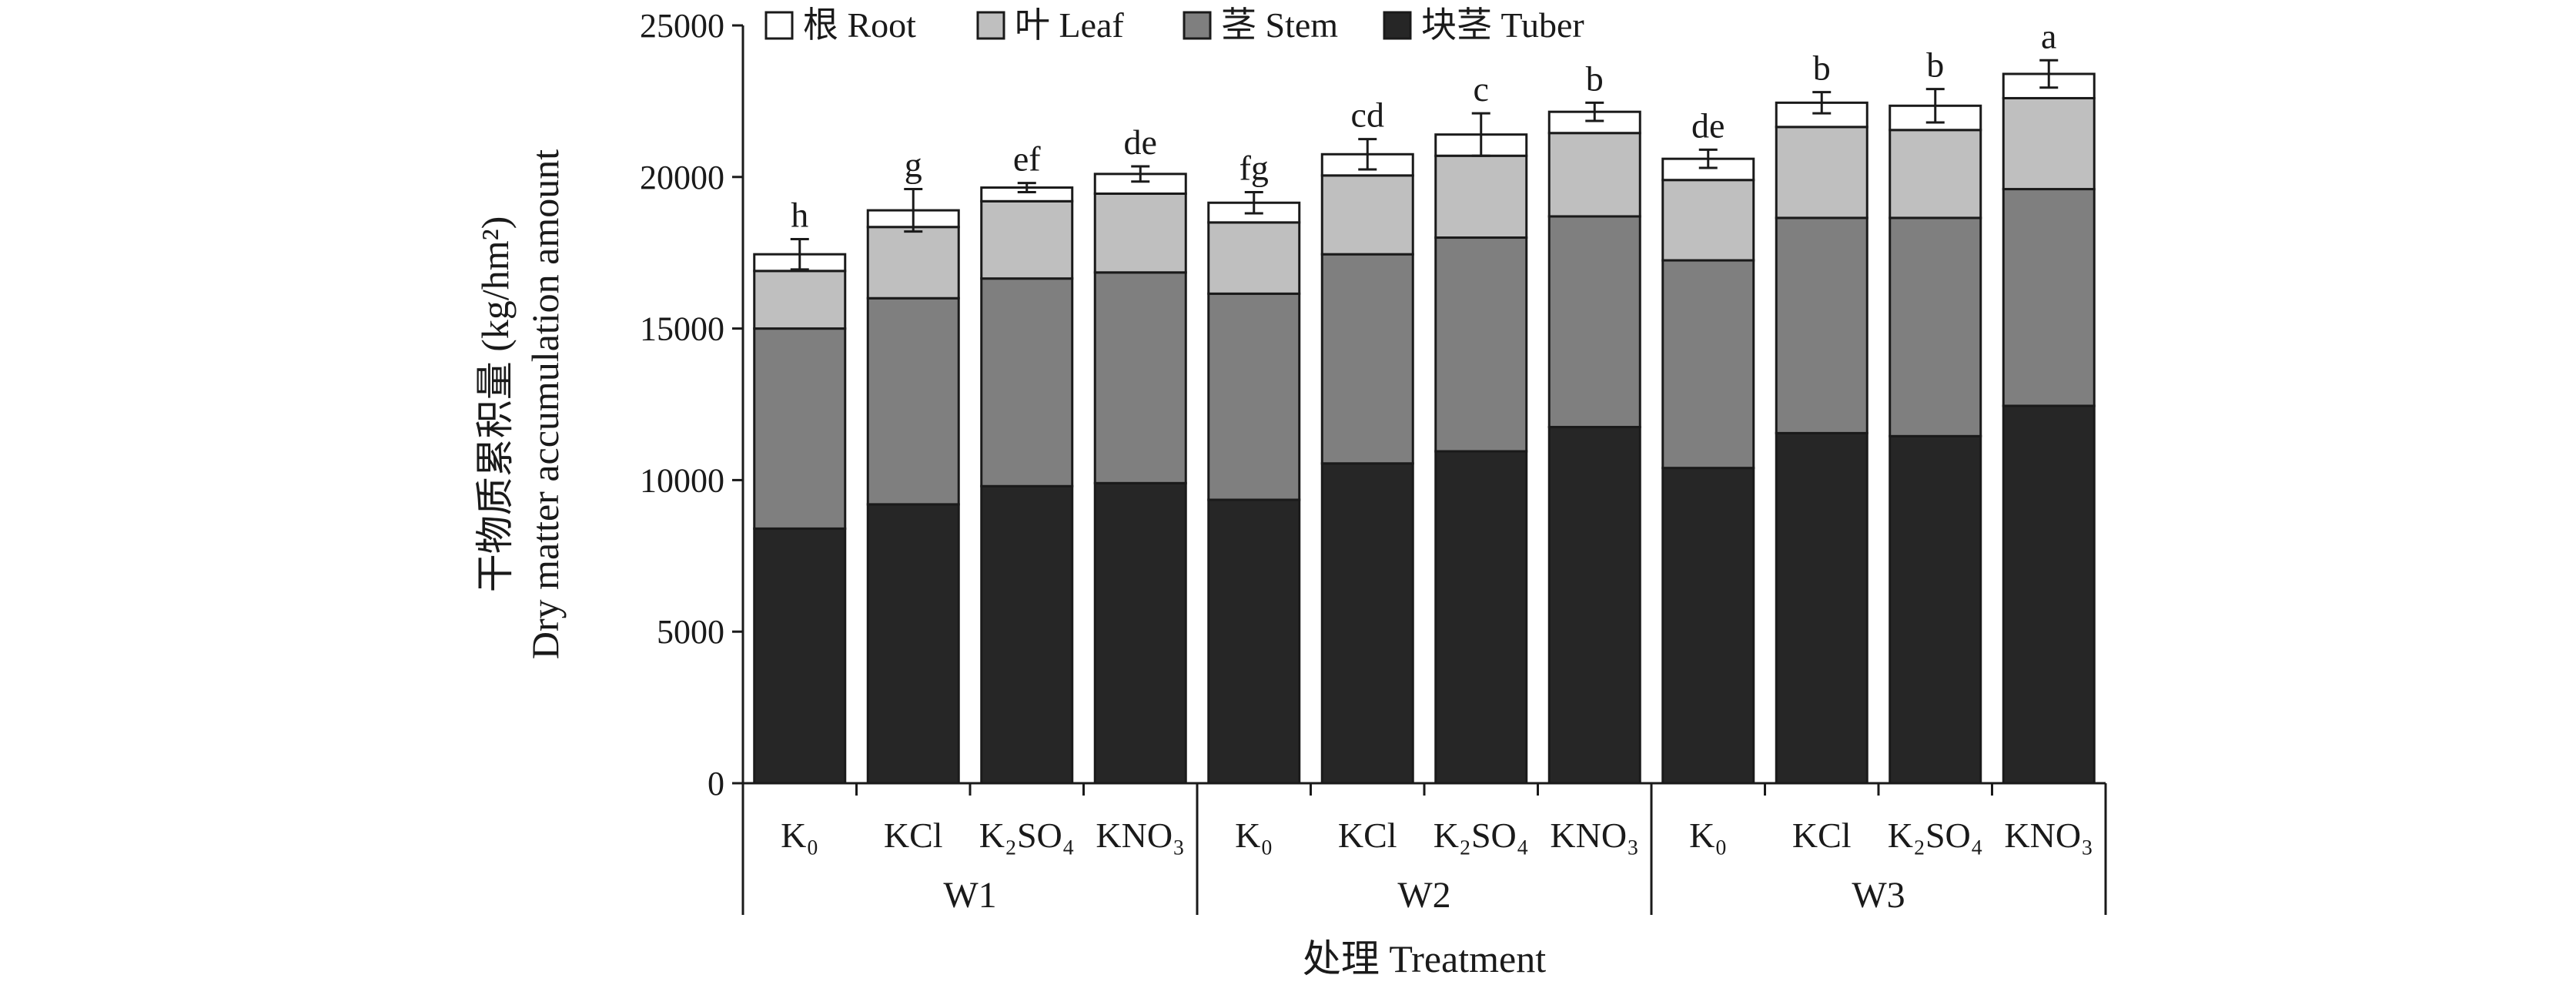  Describe the element at coordinates (1280, 25) in the screenshot. I see `legend-label: 茎 Stem` at that location.